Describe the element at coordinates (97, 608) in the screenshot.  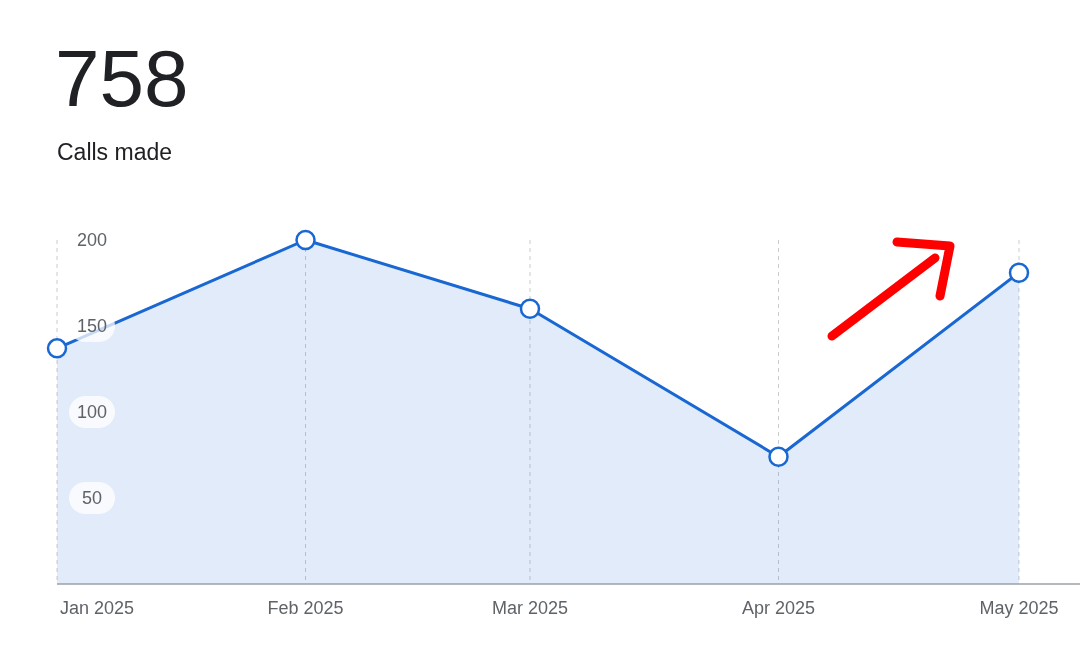
I see `x-tick-label: Jan 2025` at that location.